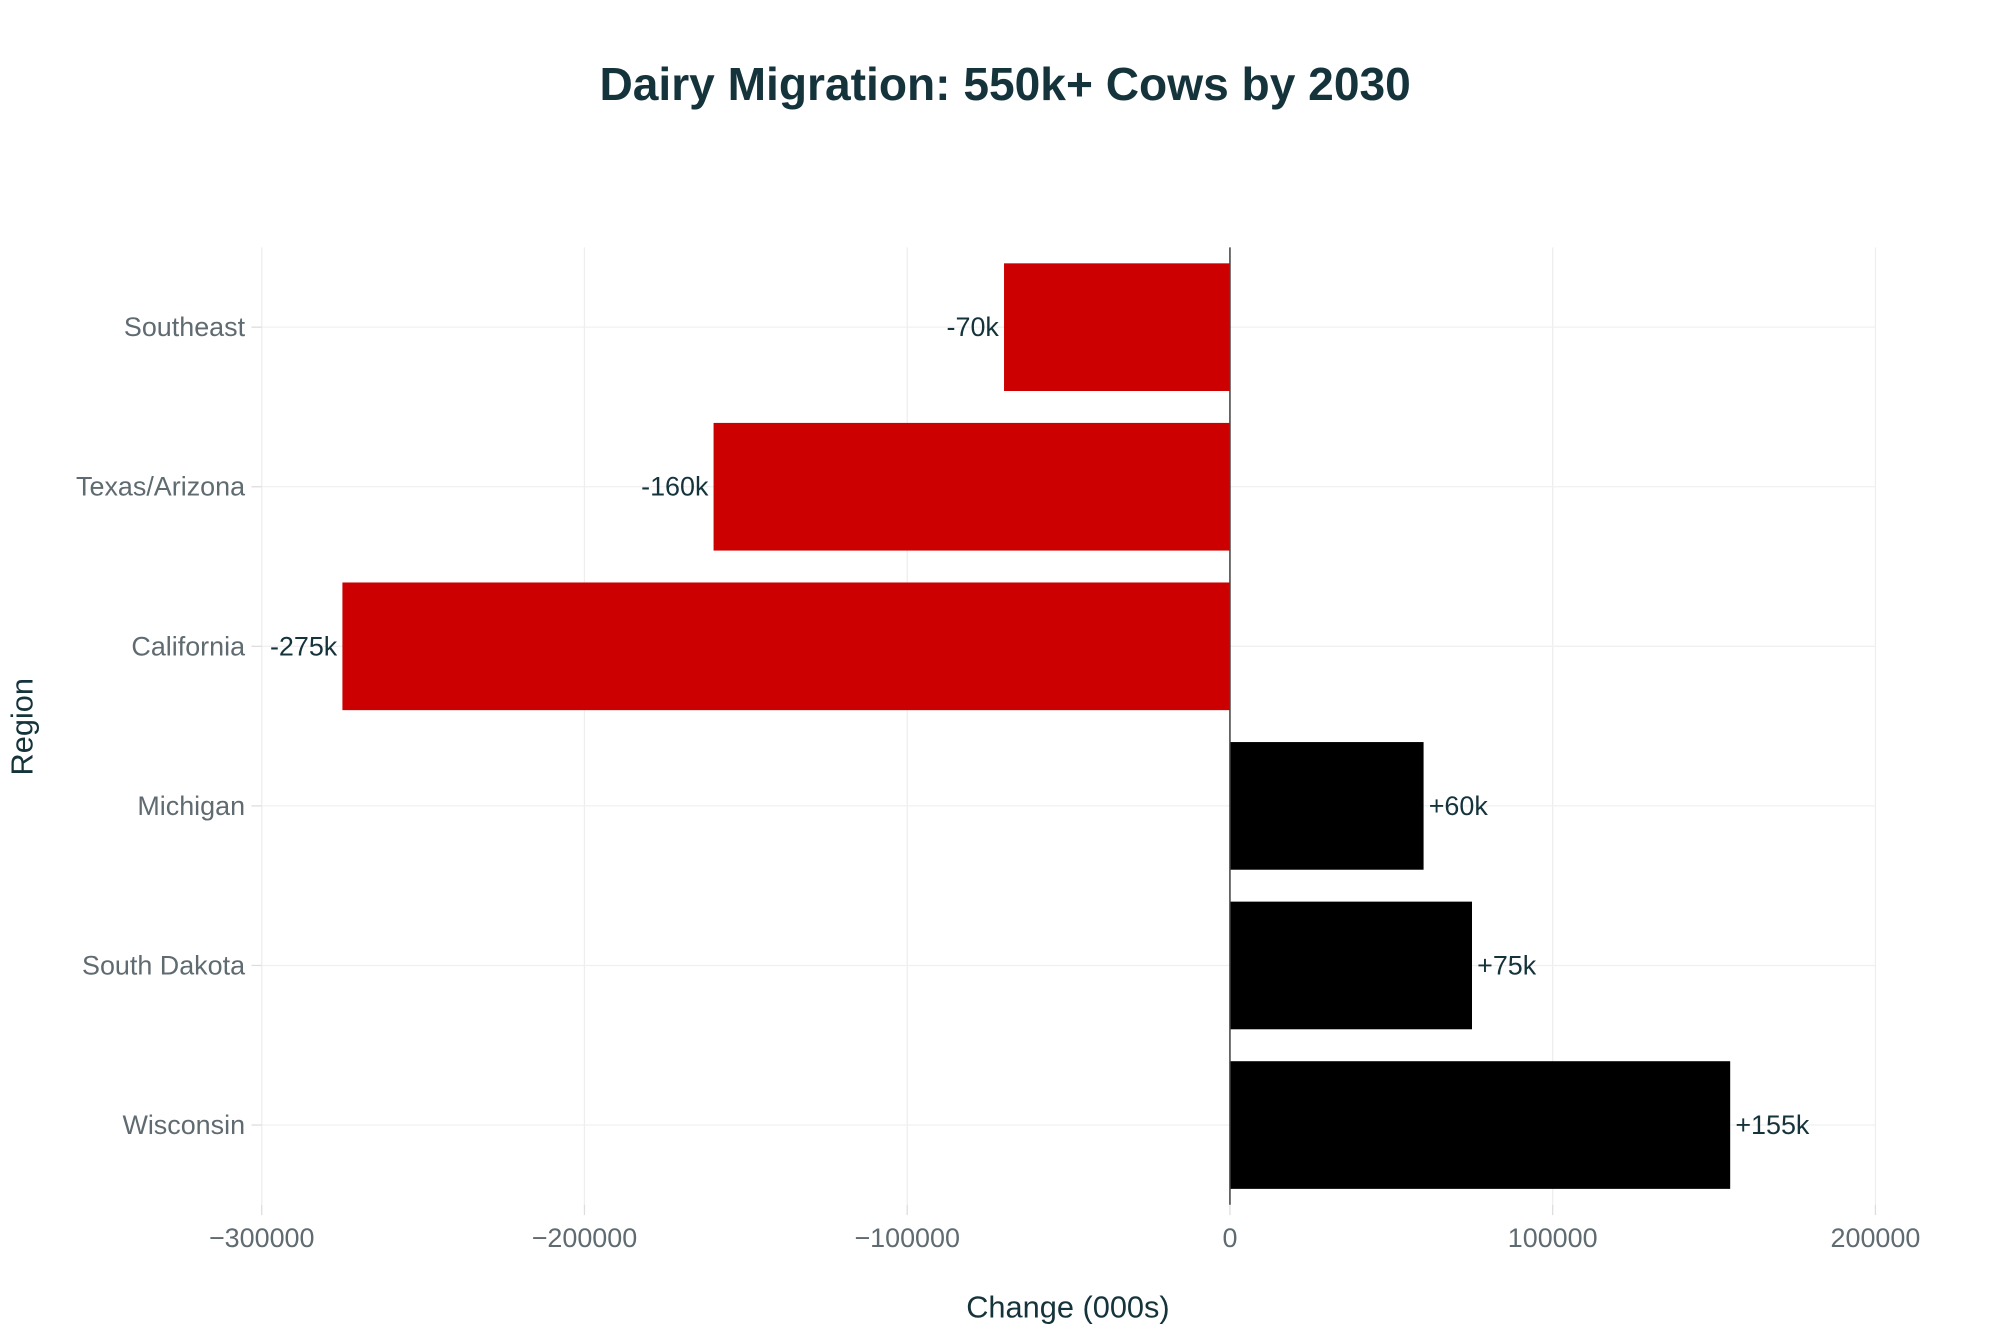  What do you see at coordinates (1065, 1228) in the screenshot?
I see `x-axis: −300000 −200000 −100000 0 100000 200000` at bounding box center [1065, 1228].